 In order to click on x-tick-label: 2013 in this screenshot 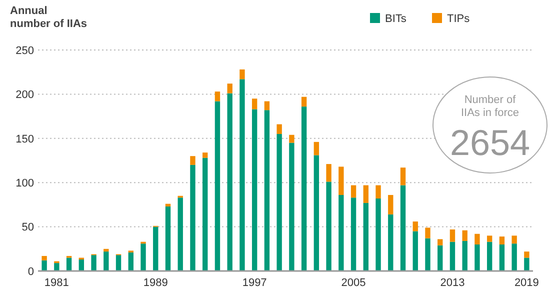, I will do `click(452, 283)`.